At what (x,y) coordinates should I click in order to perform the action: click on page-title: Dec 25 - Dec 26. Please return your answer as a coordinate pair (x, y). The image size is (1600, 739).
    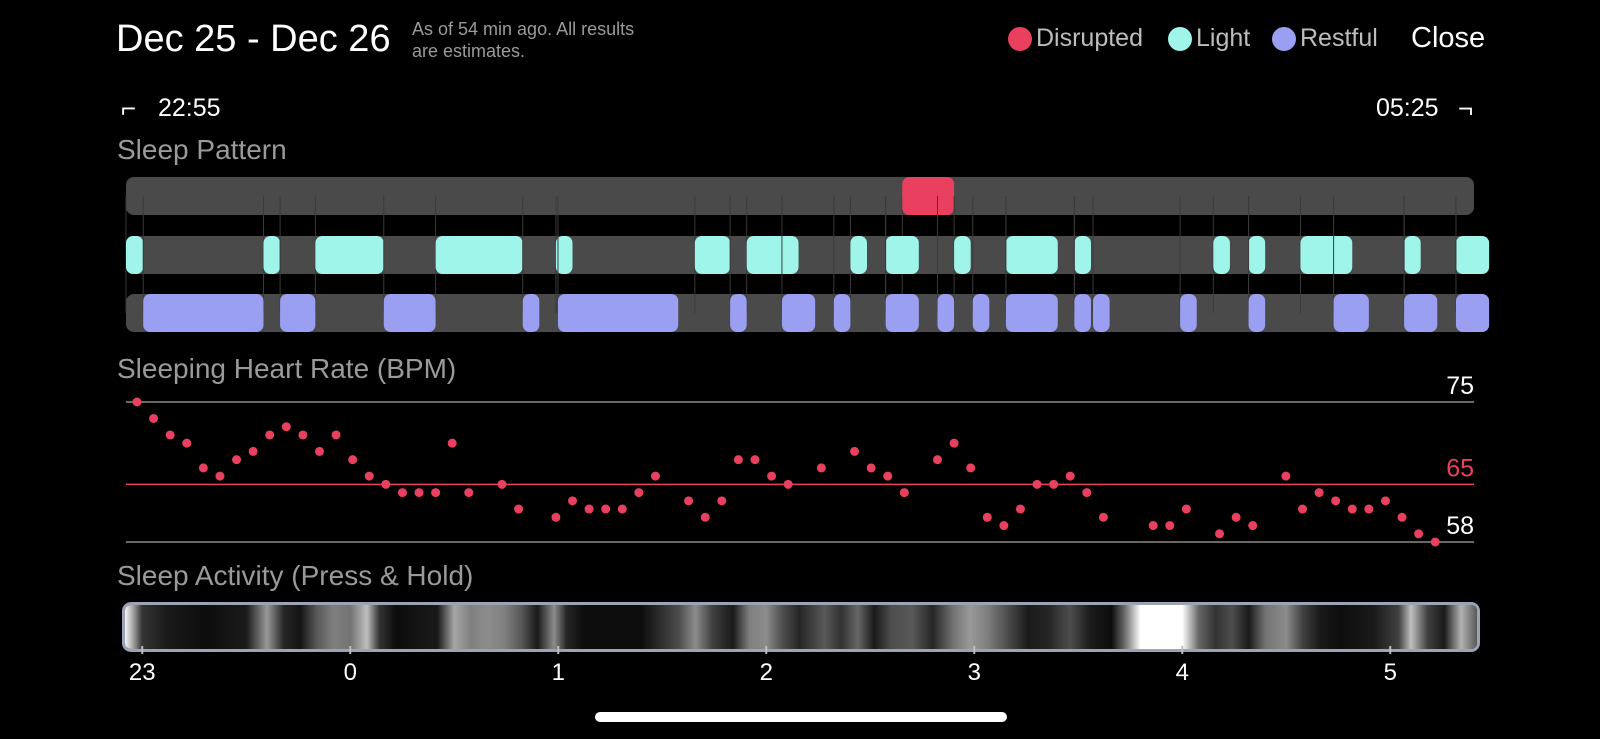
    Looking at the image, I should click on (253, 39).